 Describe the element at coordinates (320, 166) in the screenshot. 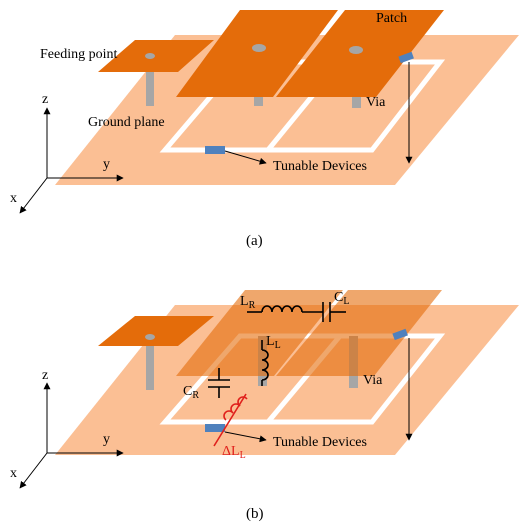

I see `label-tunable-devices: Tunable Devices` at that location.